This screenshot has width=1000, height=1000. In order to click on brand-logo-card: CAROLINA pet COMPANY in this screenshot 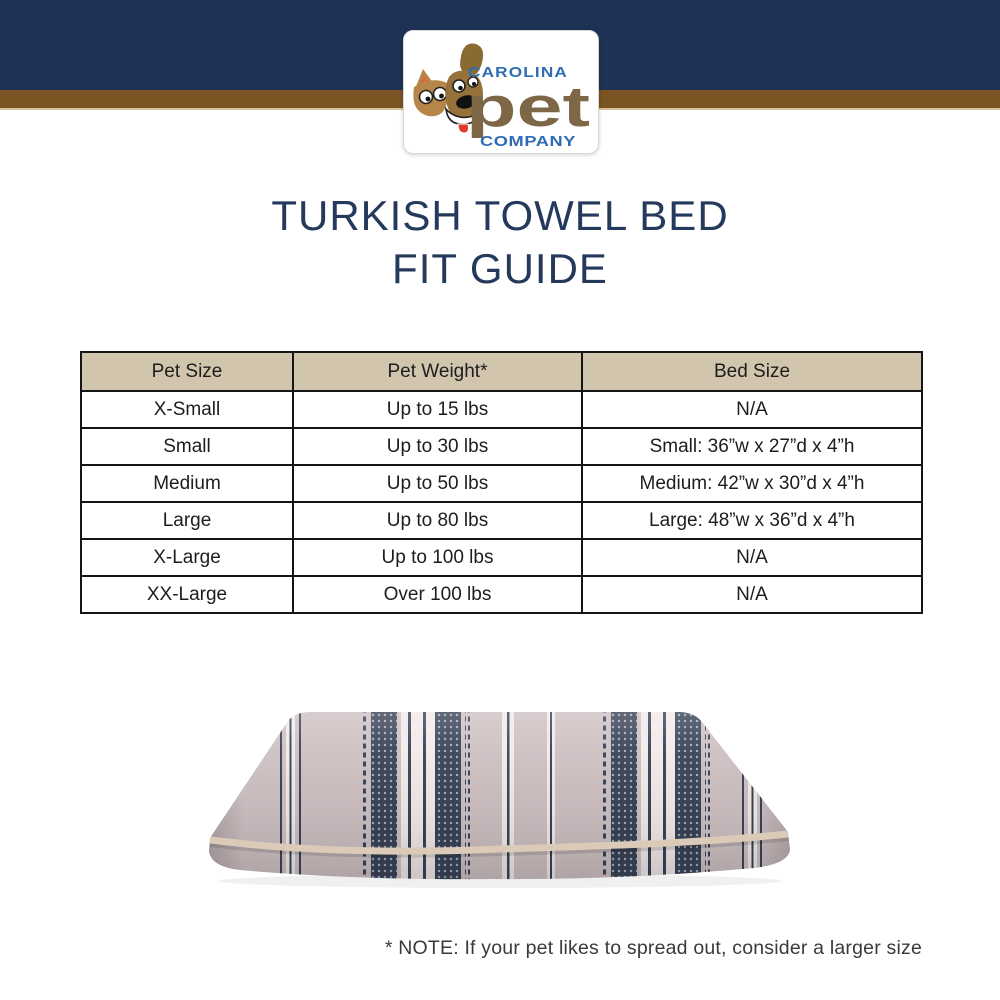, I will do `click(501, 92)`.